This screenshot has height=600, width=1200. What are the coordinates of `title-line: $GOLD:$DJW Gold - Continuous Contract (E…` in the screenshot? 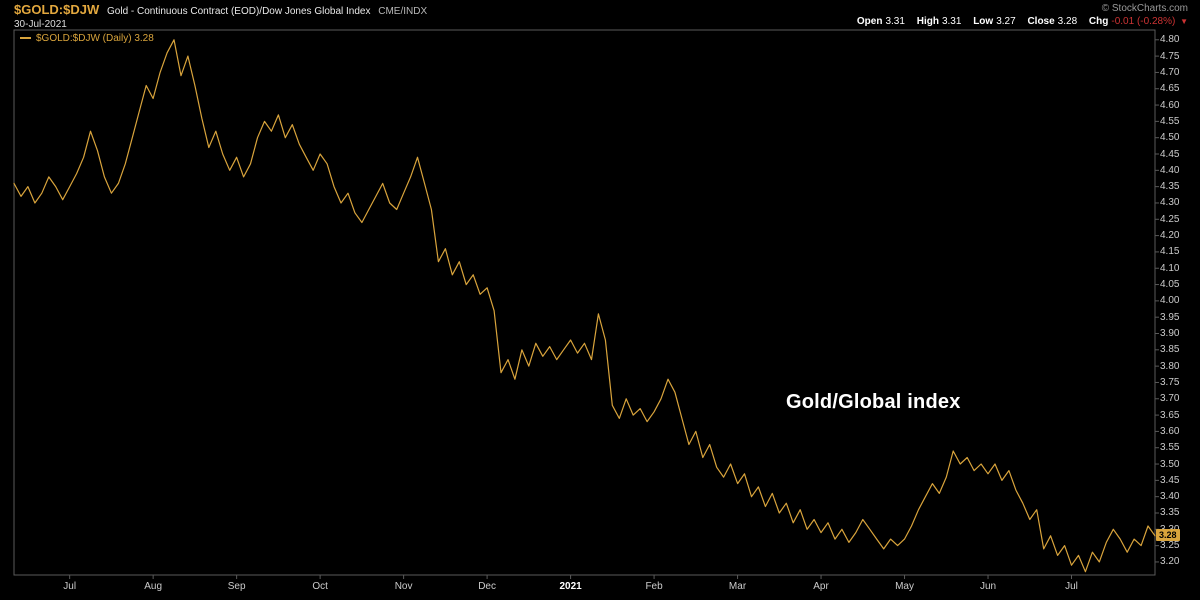 It's located at (221, 10).